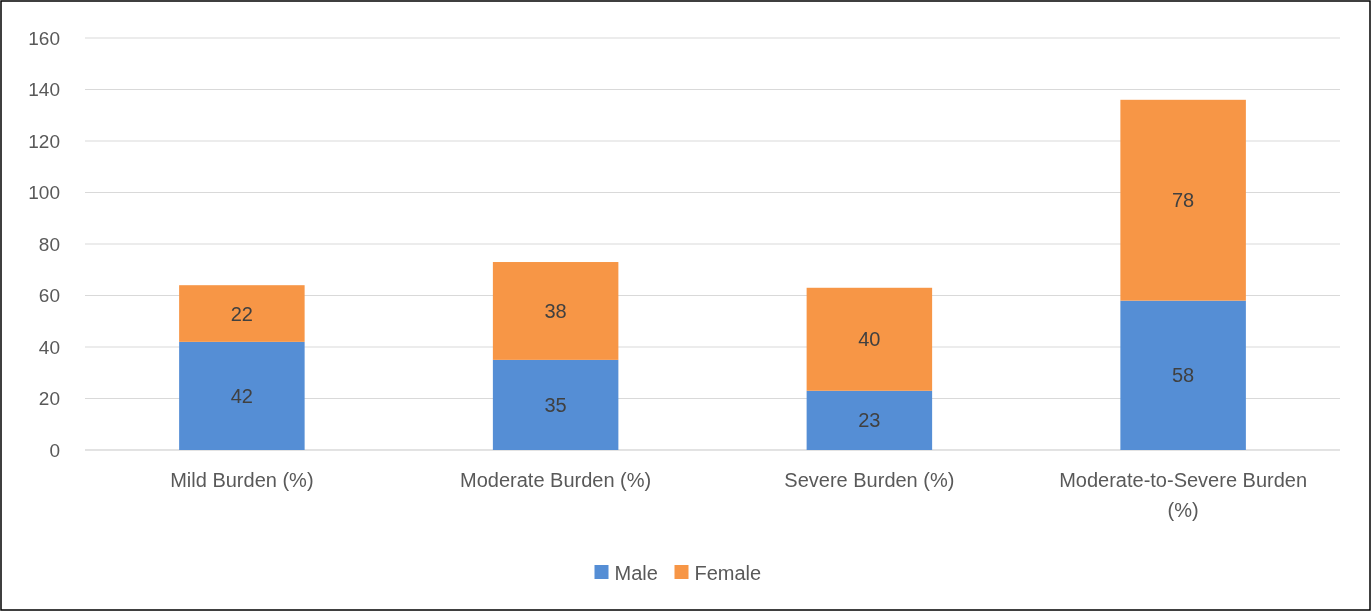  I want to click on data-label: 78, so click(1183, 200).